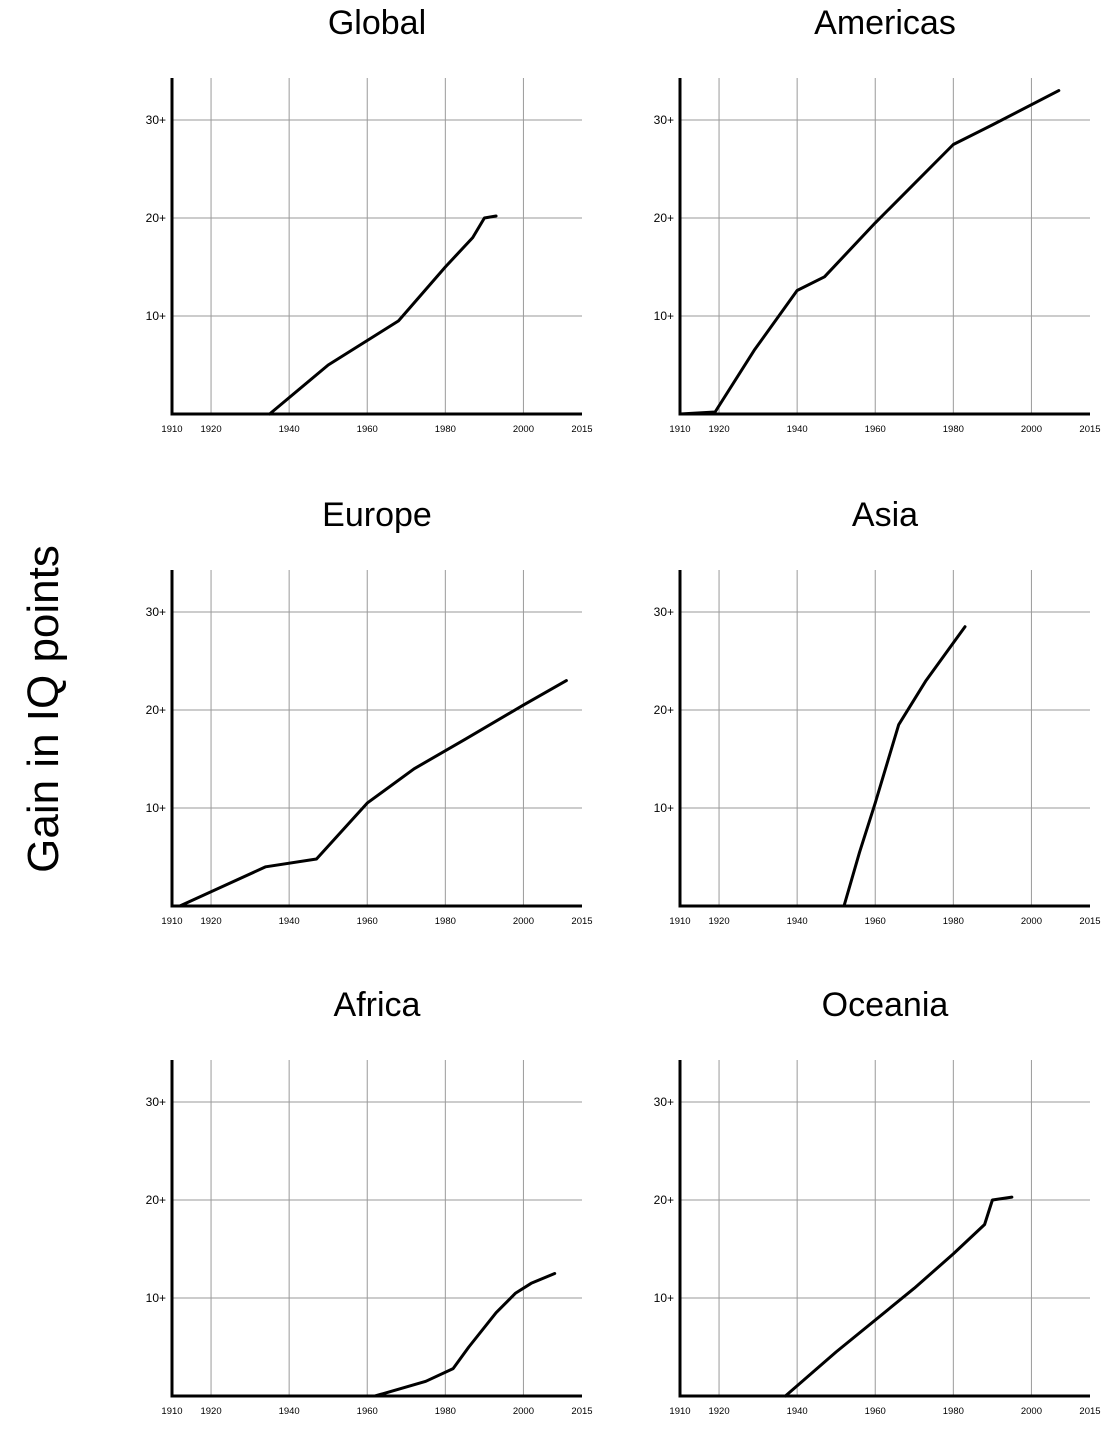 The width and height of the screenshot is (1110, 1452). What do you see at coordinates (377, 515) in the screenshot?
I see `chart-title: Europe` at bounding box center [377, 515].